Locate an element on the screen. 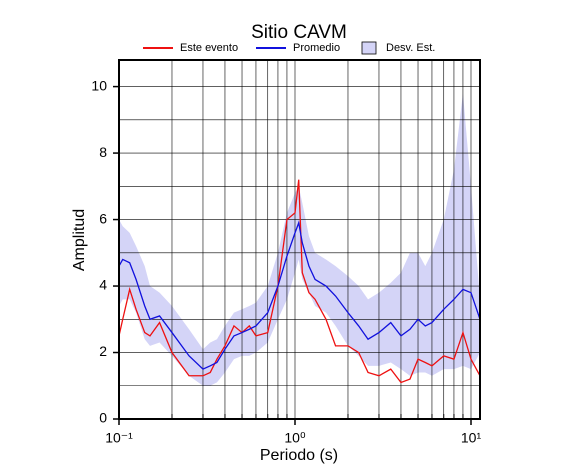 The width and height of the screenshot is (586, 475). y-tick-label: 8 is located at coordinates (103, 152).